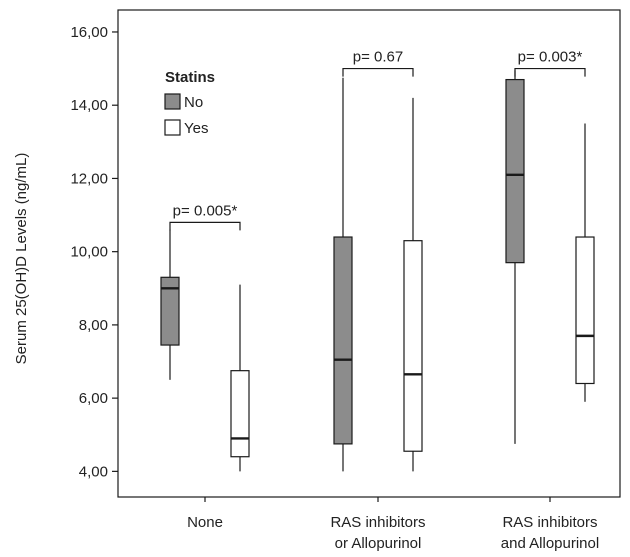 This screenshot has height=557, width=630. What do you see at coordinates (196, 128) in the screenshot?
I see `legend-label-yes: Yes` at bounding box center [196, 128].